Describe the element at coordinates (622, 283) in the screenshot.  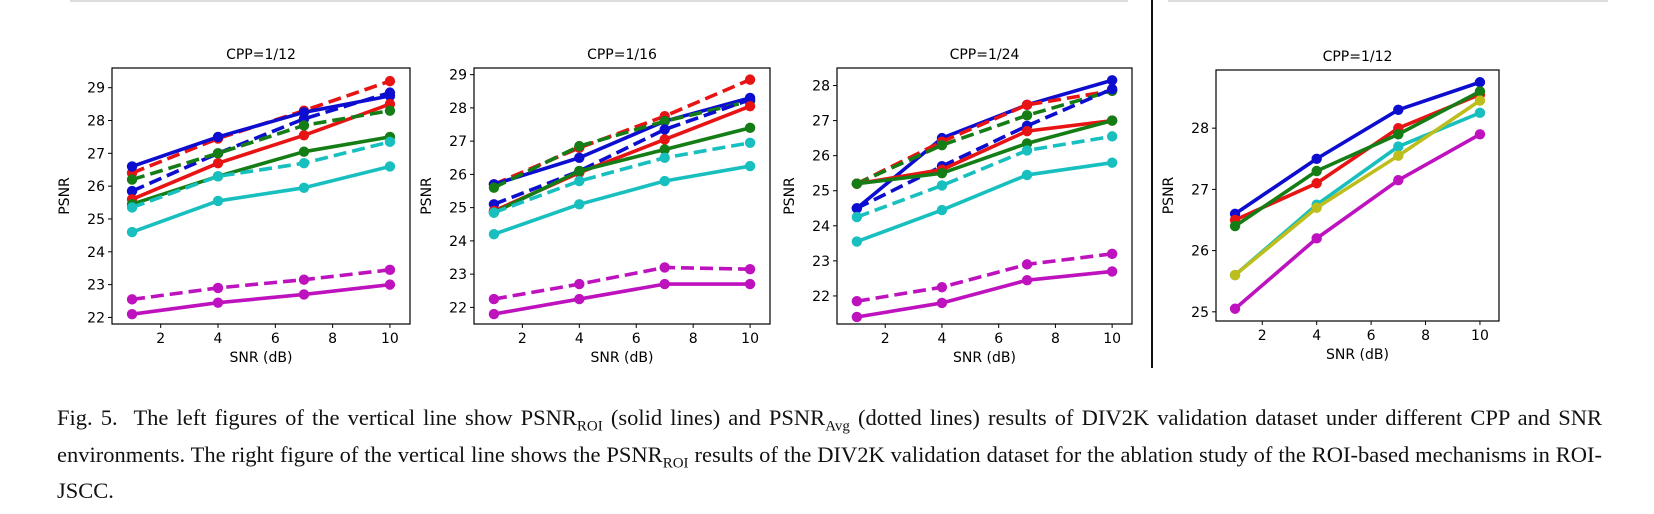
I see `series-line-magenta-dashed` at that location.